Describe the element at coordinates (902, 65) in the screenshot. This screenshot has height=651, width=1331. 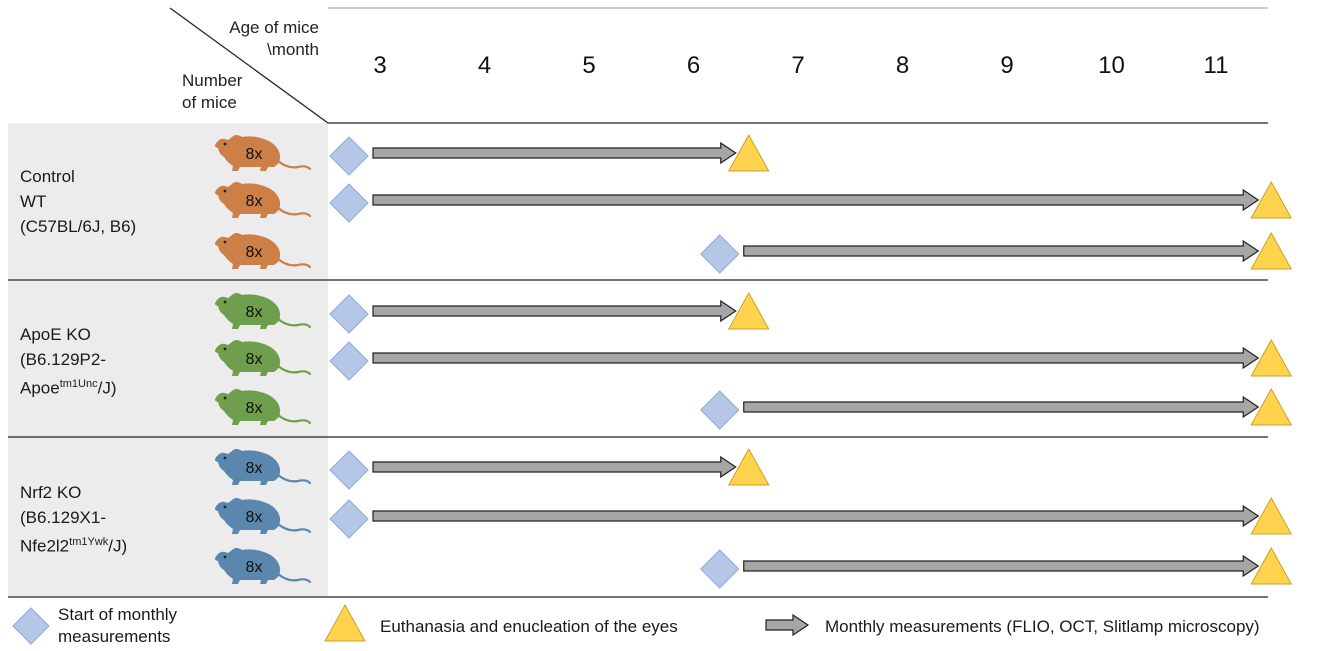
I see `month-tick-label: 8` at that location.